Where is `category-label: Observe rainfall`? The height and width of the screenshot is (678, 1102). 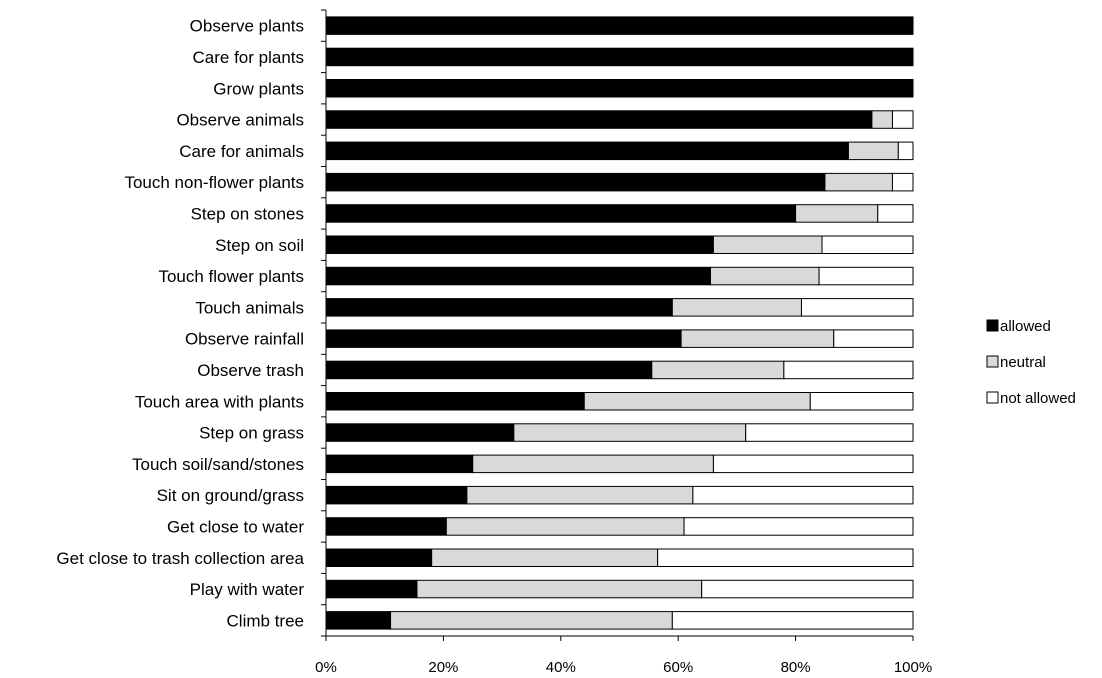 category-label: Observe rainfall is located at coordinates (244, 339).